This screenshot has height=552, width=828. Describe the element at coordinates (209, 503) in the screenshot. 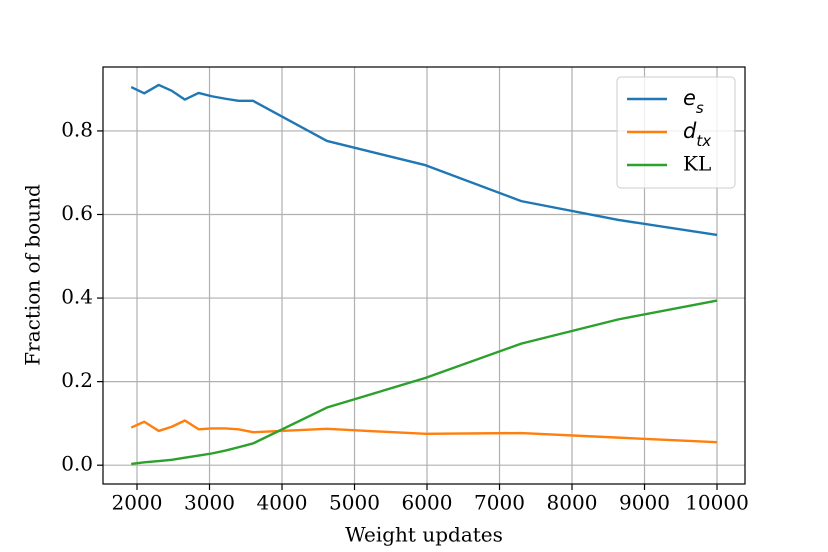

I see `x-tick-label: 3000` at that location.